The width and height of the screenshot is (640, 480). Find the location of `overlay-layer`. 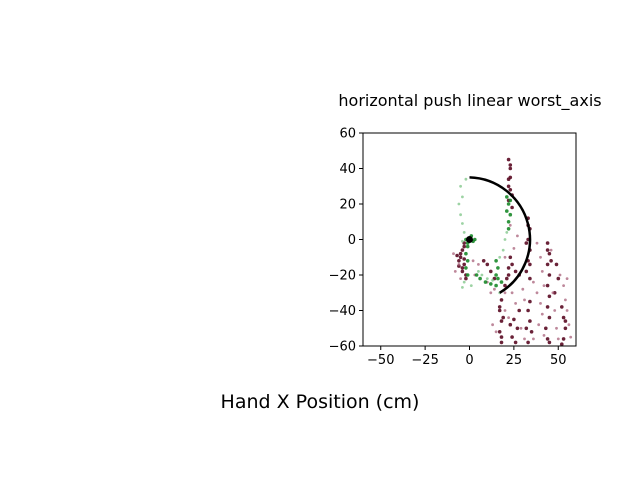

overlay-layer is located at coordinates (499, 235).